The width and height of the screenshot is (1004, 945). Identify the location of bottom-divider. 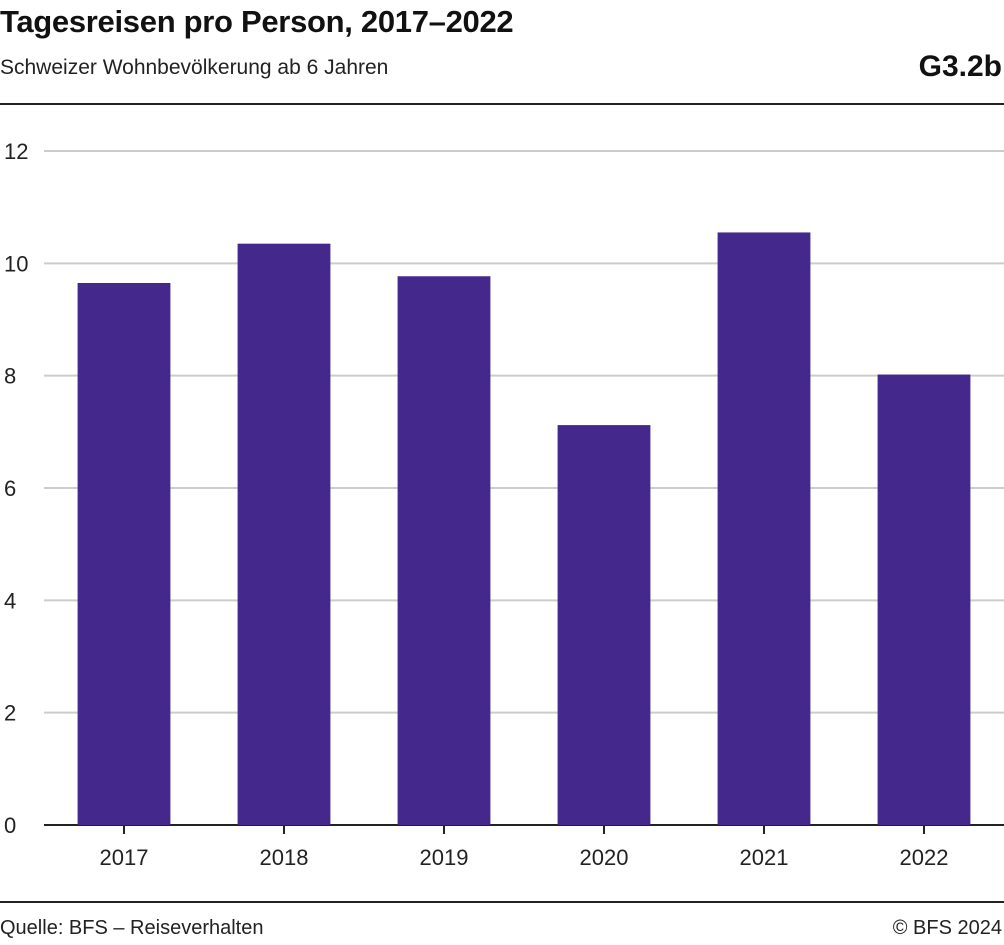
(502, 902).